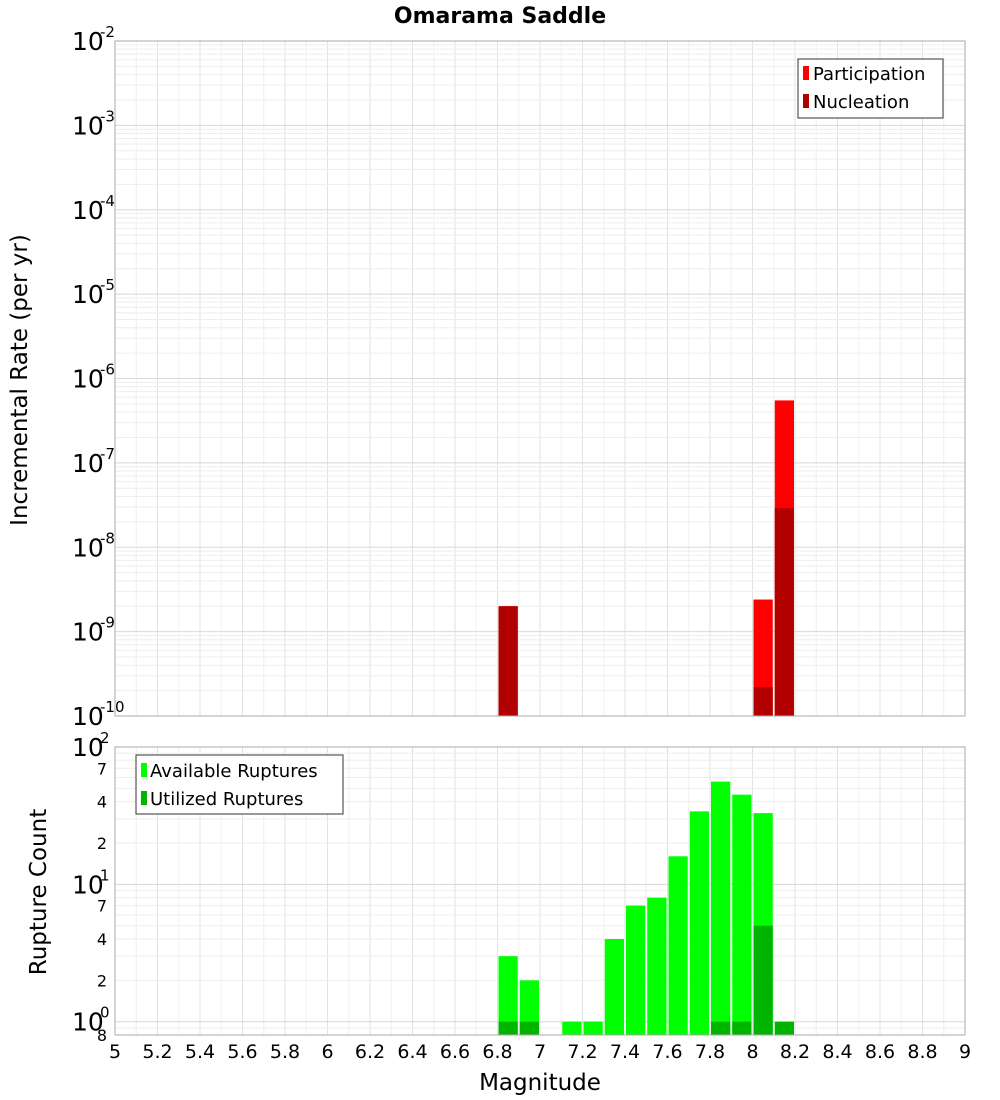 This screenshot has height=1100, width=1000. What do you see at coordinates (752, 1052) in the screenshot?
I see `magnitude-x-tick-label: 8` at bounding box center [752, 1052].